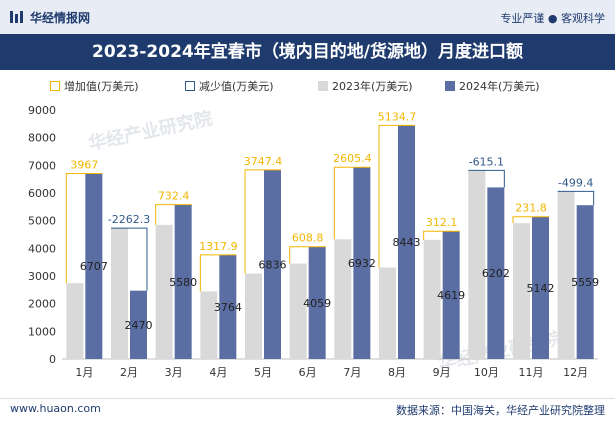  Describe the element at coordinates (263, 161) in the screenshot. I see `change-value-label: 3747.4` at that location.